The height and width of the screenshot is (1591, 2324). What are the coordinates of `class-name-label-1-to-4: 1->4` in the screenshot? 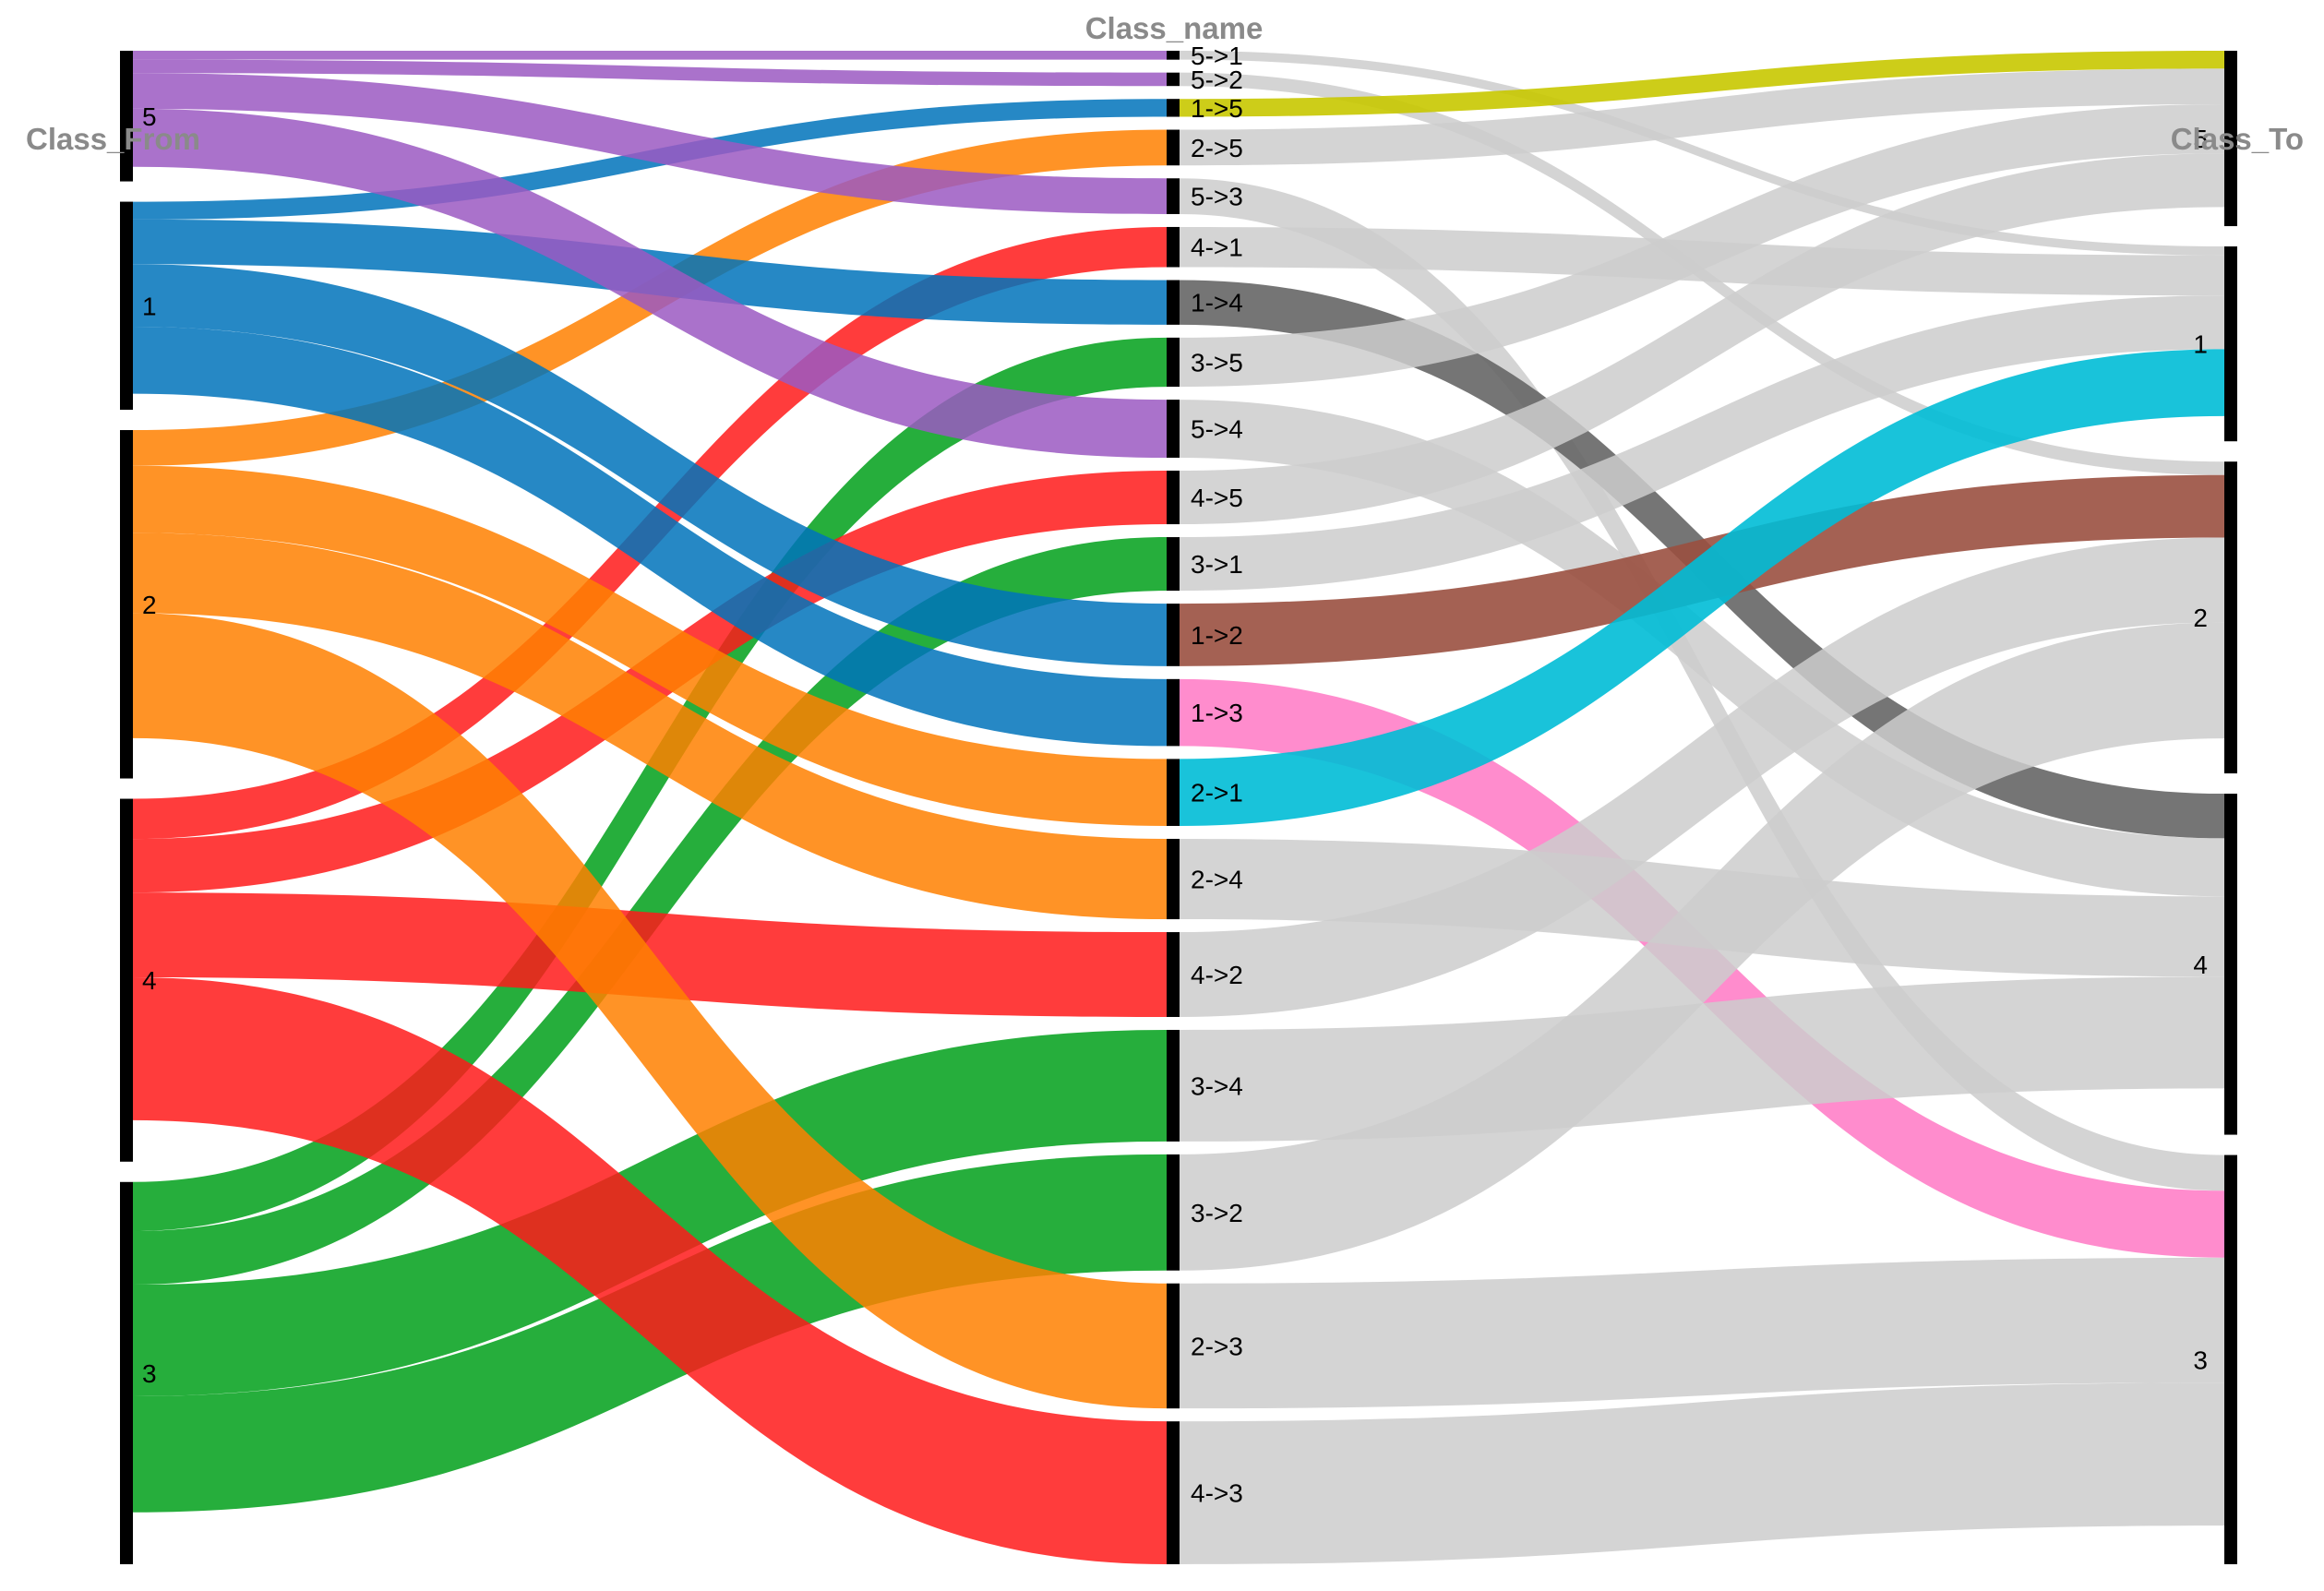 It's located at (1217, 303).